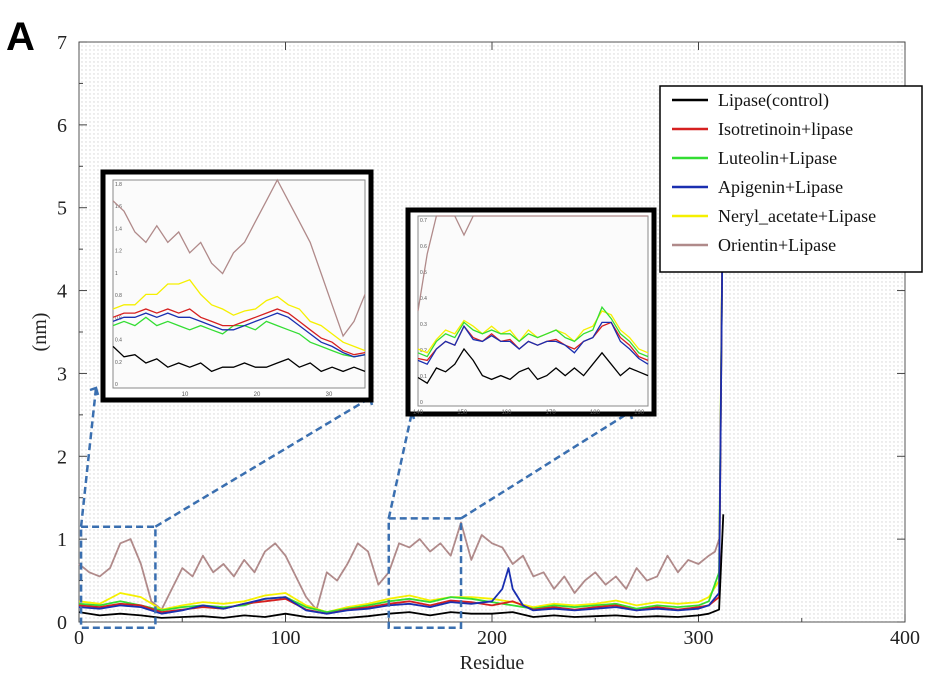  Describe the element at coordinates (79, 638) in the screenshot. I see `x-tick-label: 0` at that location.